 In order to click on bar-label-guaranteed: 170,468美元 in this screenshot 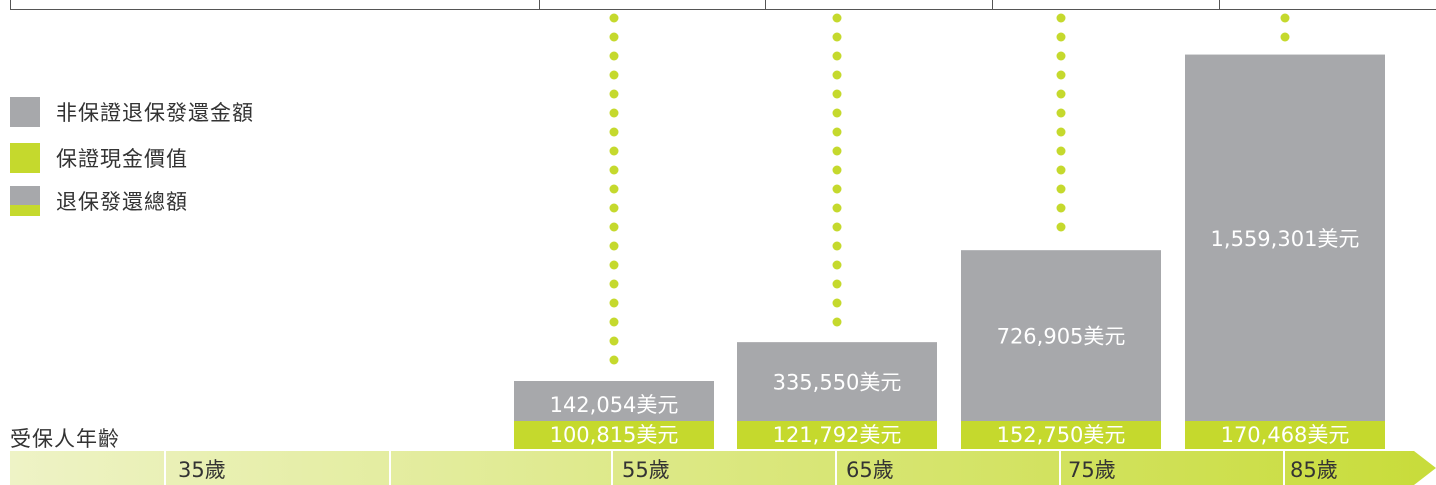, I will do `click(1285, 435)`.